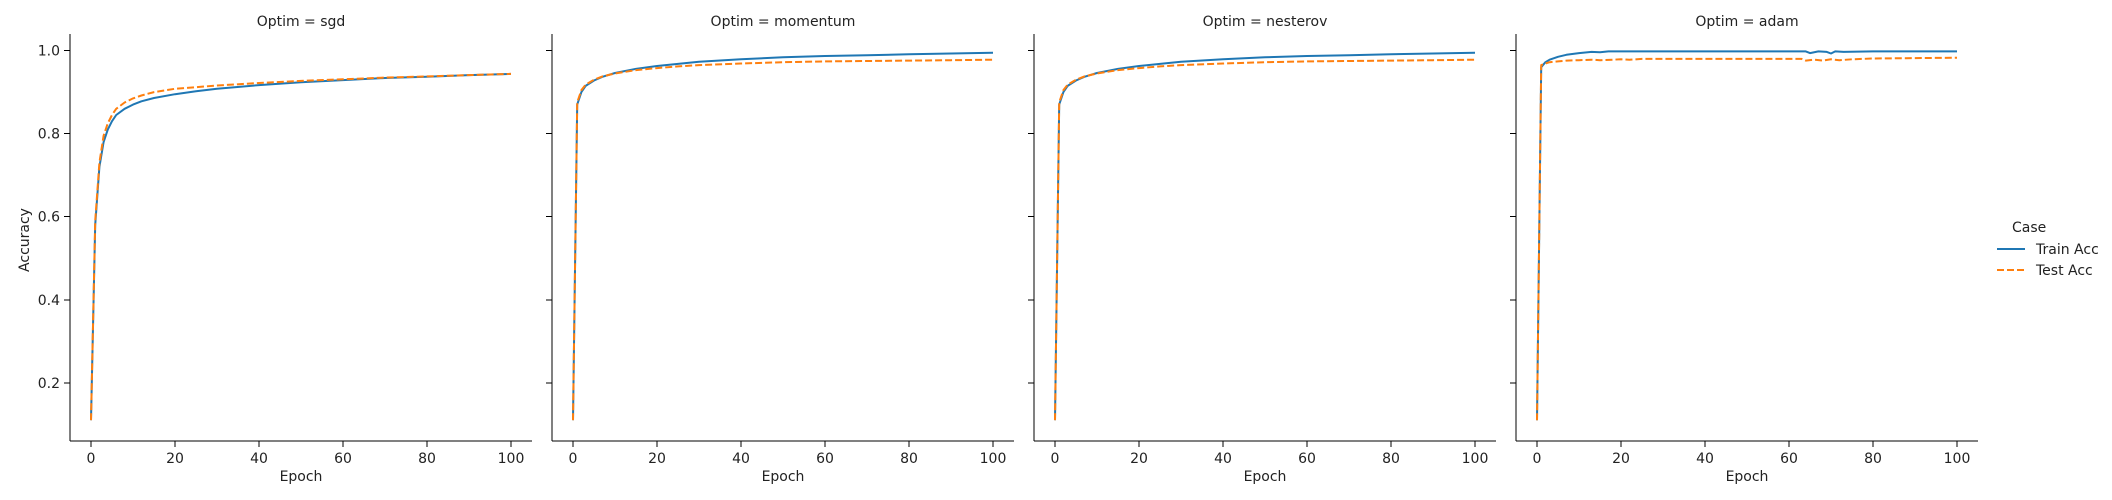 Image resolution: width=2112 pixels, height=500 pixels. What do you see at coordinates (49, 218) in the screenshot?
I see `y-tick-label: 0.6` at bounding box center [49, 218].